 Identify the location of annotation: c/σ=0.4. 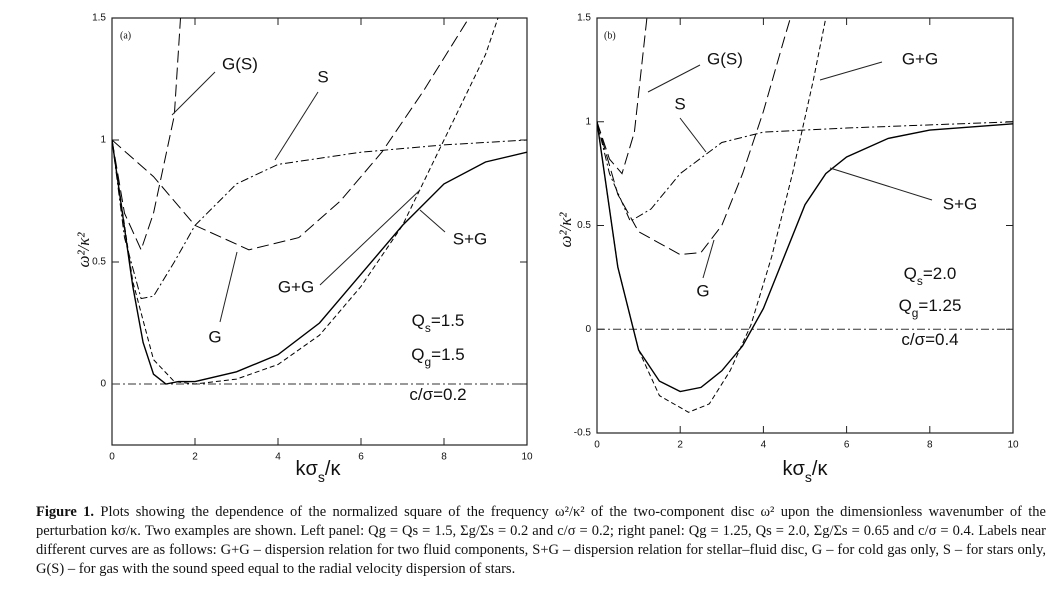
(929, 339).